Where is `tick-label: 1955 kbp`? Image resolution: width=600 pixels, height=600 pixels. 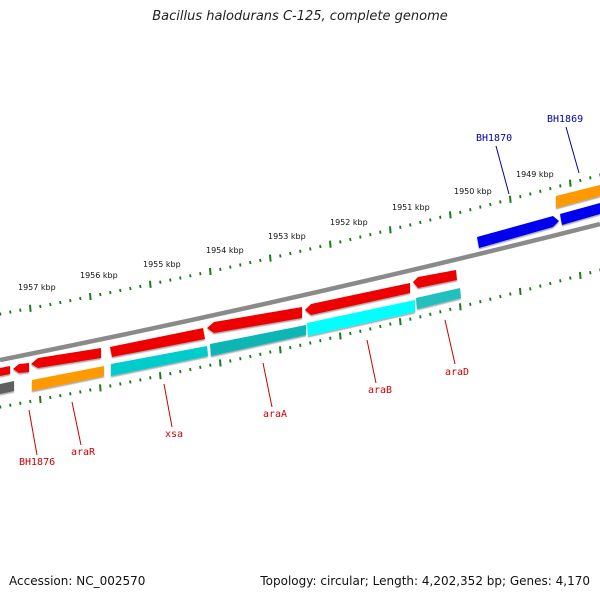
tick-label: 1955 kbp is located at coordinates (162, 264).